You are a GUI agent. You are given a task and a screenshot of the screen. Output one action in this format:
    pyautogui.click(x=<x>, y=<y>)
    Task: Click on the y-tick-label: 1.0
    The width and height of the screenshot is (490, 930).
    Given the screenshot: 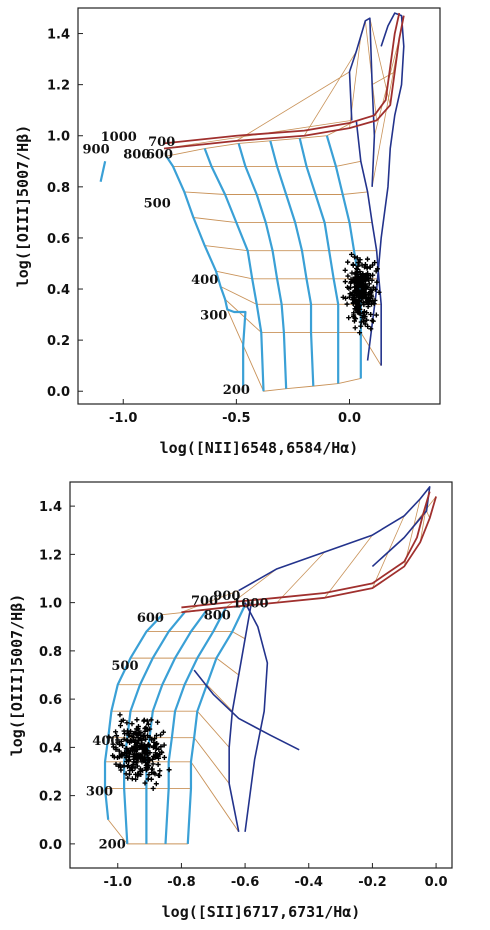 What is the action you would take?
    pyautogui.click(x=58, y=137)
    